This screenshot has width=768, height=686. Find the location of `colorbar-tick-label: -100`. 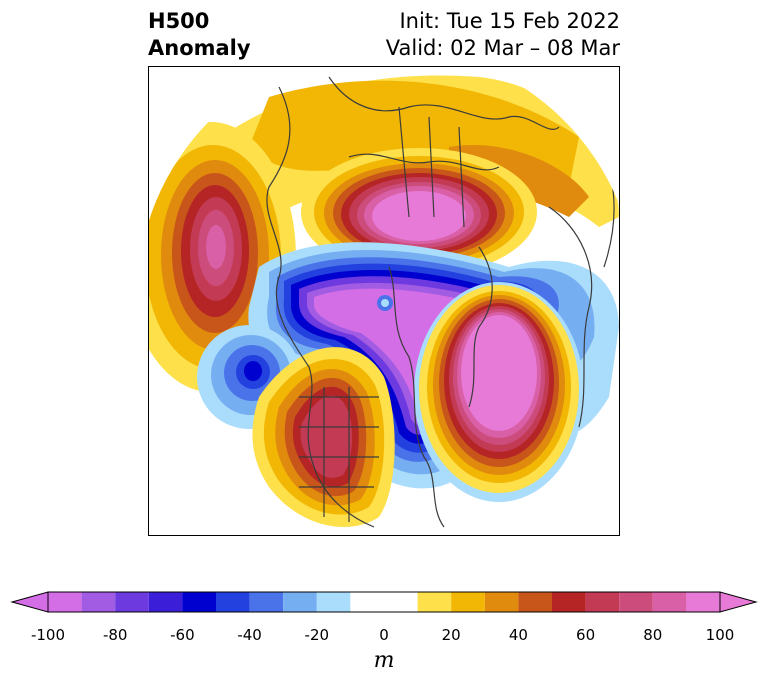

colorbar-tick-label: -100 is located at coordinates (48, 635).